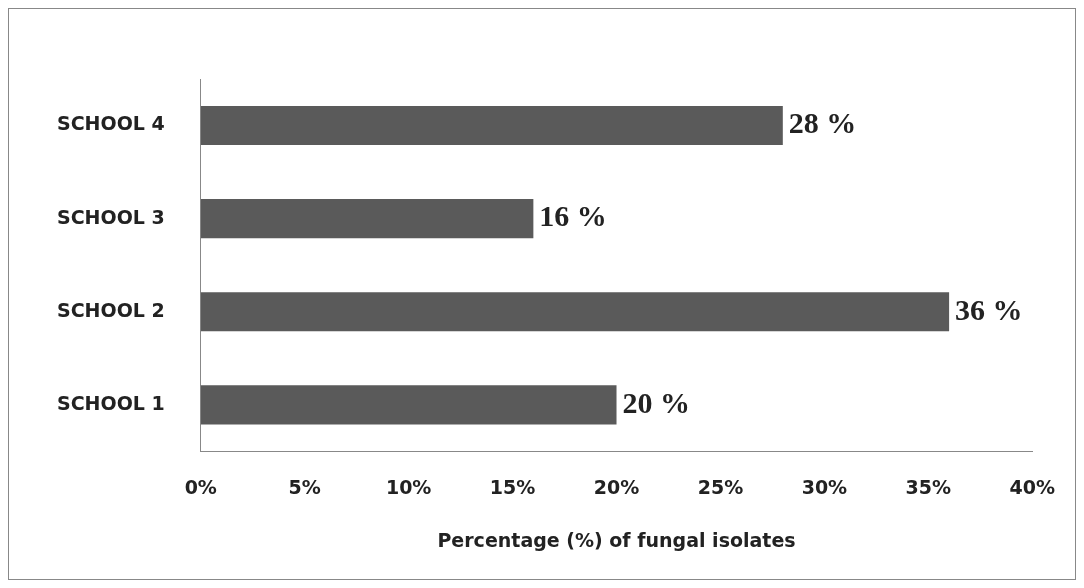 This screenshot has width=1084, height=588. What do you see at coordinates (110, 309) in the screenshot?
I see `y-tick-label: SCHOOL 2` at bounding box center [110, 309].